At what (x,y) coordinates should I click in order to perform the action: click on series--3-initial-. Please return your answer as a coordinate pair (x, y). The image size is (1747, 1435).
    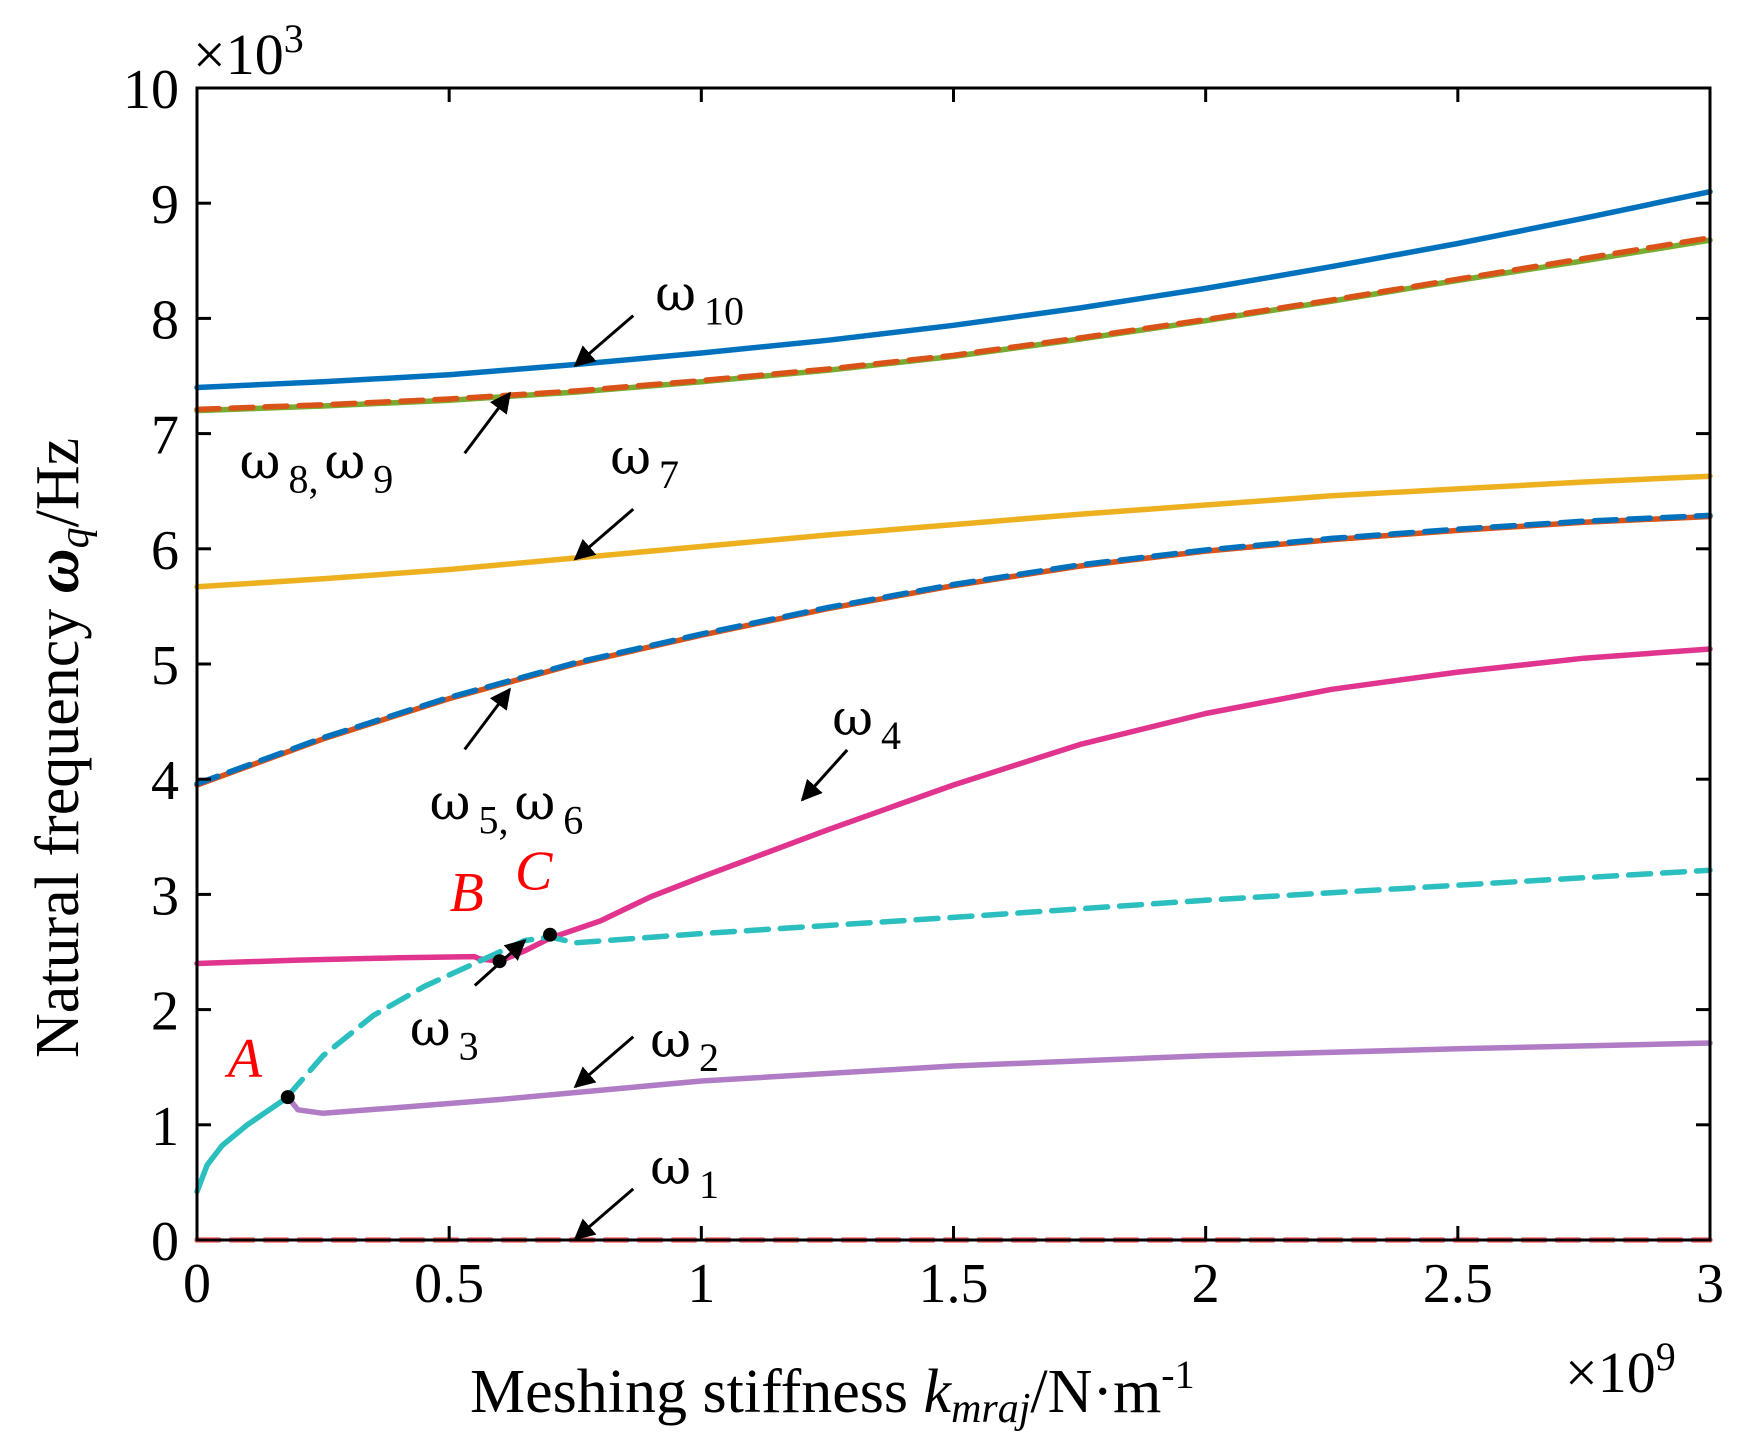
    Looking at the image, I should click on (242, 1144).